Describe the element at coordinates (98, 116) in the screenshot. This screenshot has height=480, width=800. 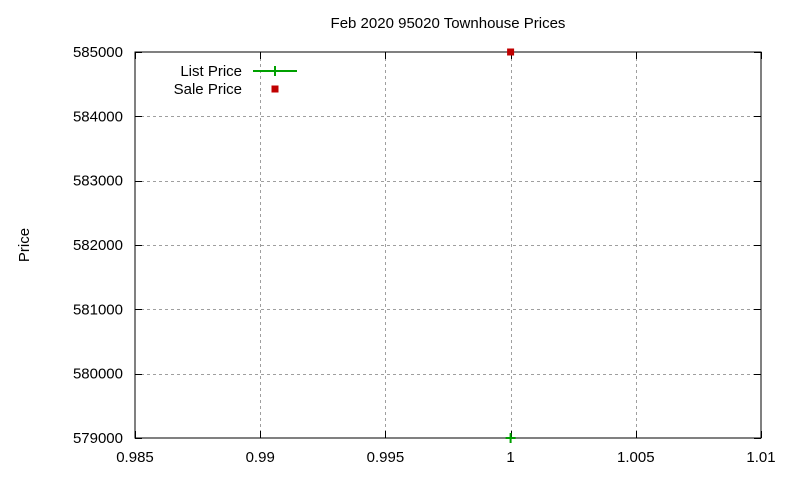
I see `y-tick-label: 584000` at that location.